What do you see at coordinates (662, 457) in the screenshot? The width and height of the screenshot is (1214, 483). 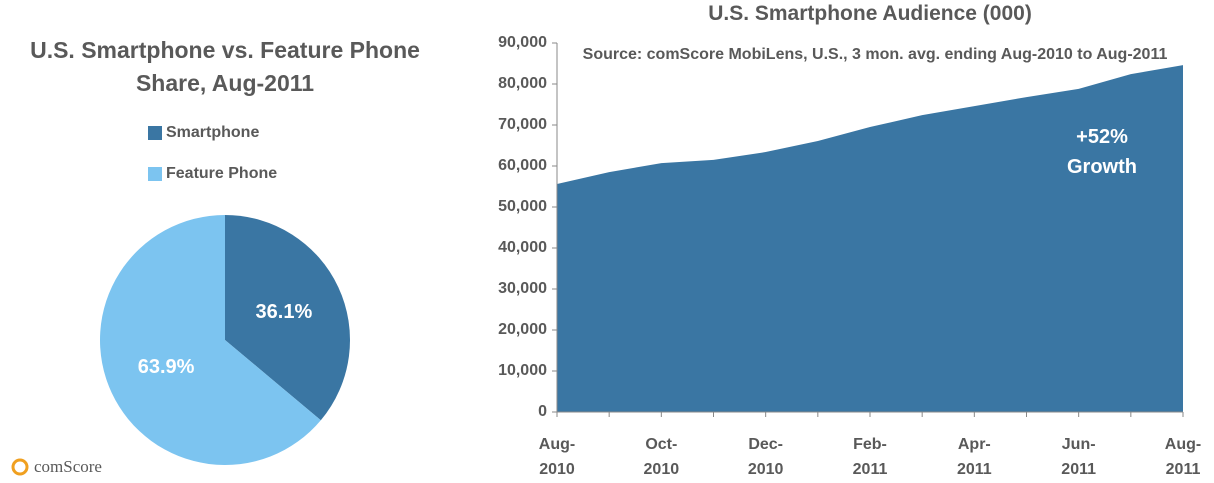 I see `x-tick-label: Oct- 2010` at bounding box center [662, 457].